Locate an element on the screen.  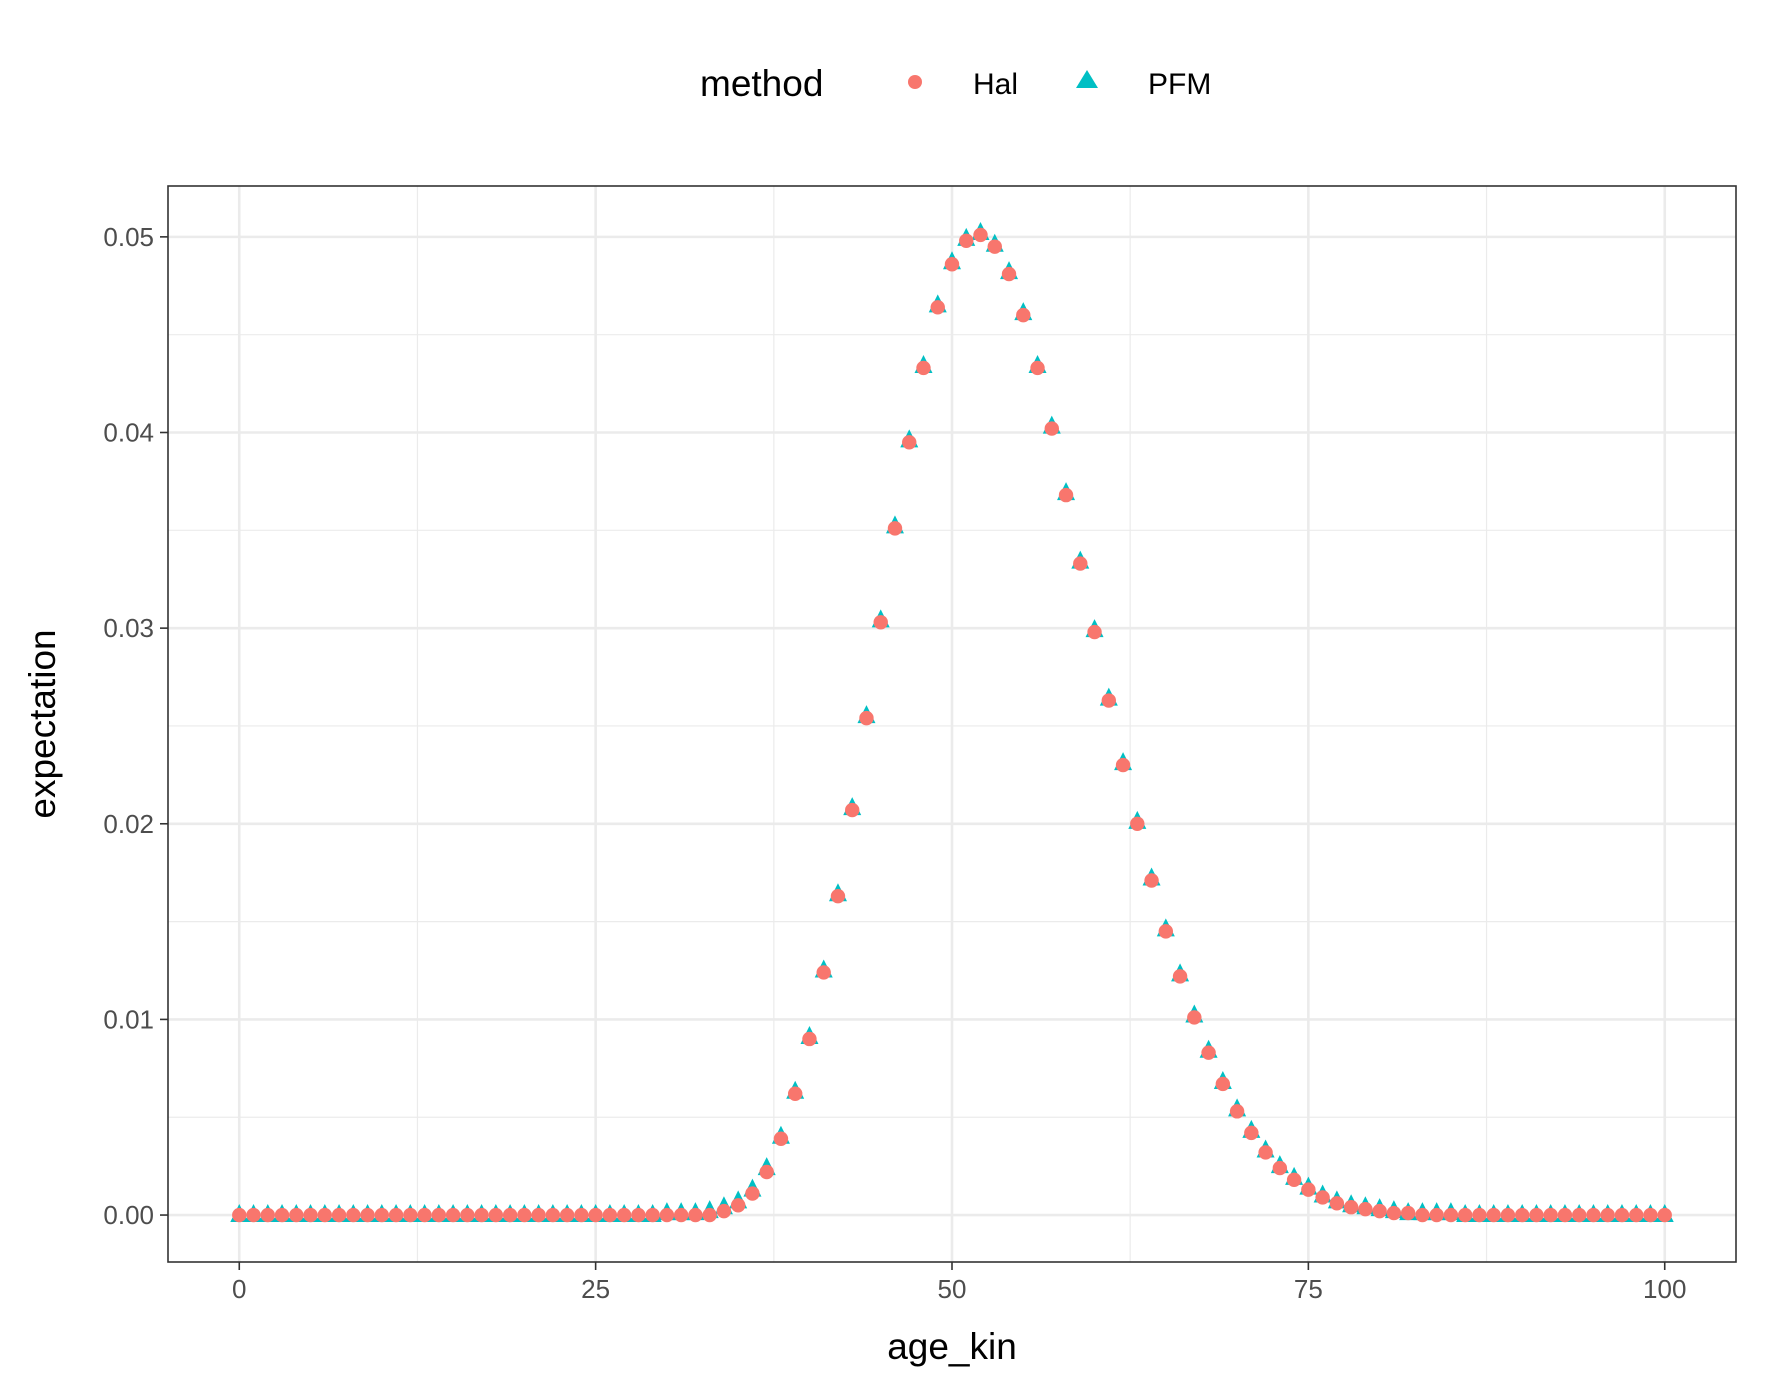
x-tick-label: 75 is located at coordinates (1308, 1289).